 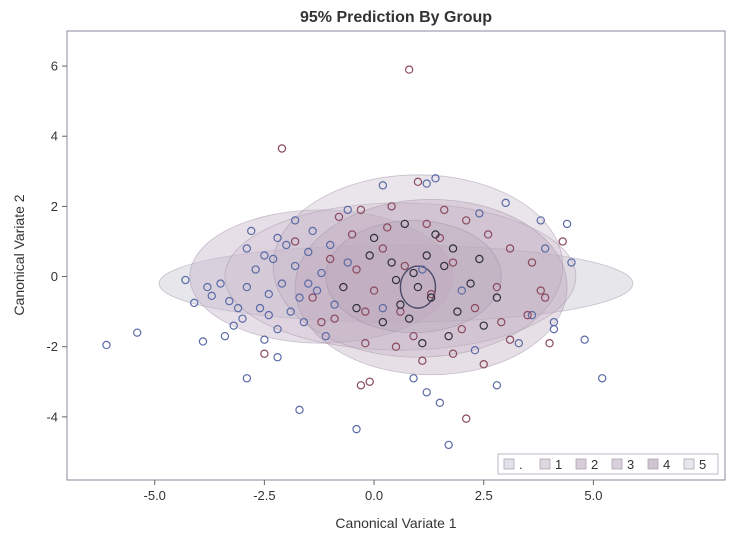 I want to click on legend-box, so click(x=608, y=464).